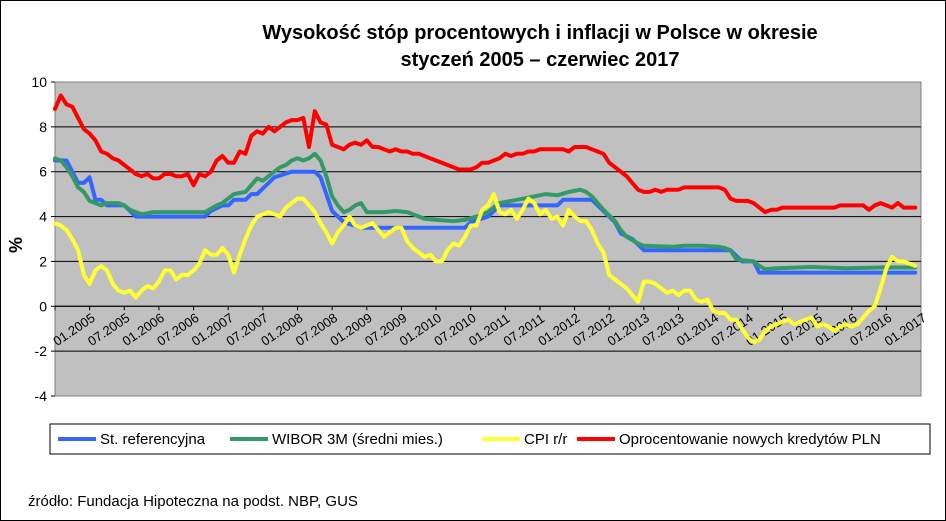 Image resolution: width=946 pixels, height=521 pixels. What do you see at coordinates (43, 261) in the screenshot?
I see `y-tick-label-3: 2` at bounding box center [43, 261].